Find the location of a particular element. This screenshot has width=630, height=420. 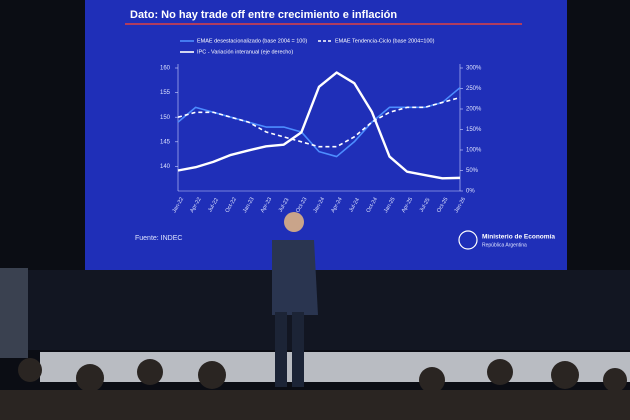

y-tick-label: 160 is located at coordinates (165, 69).